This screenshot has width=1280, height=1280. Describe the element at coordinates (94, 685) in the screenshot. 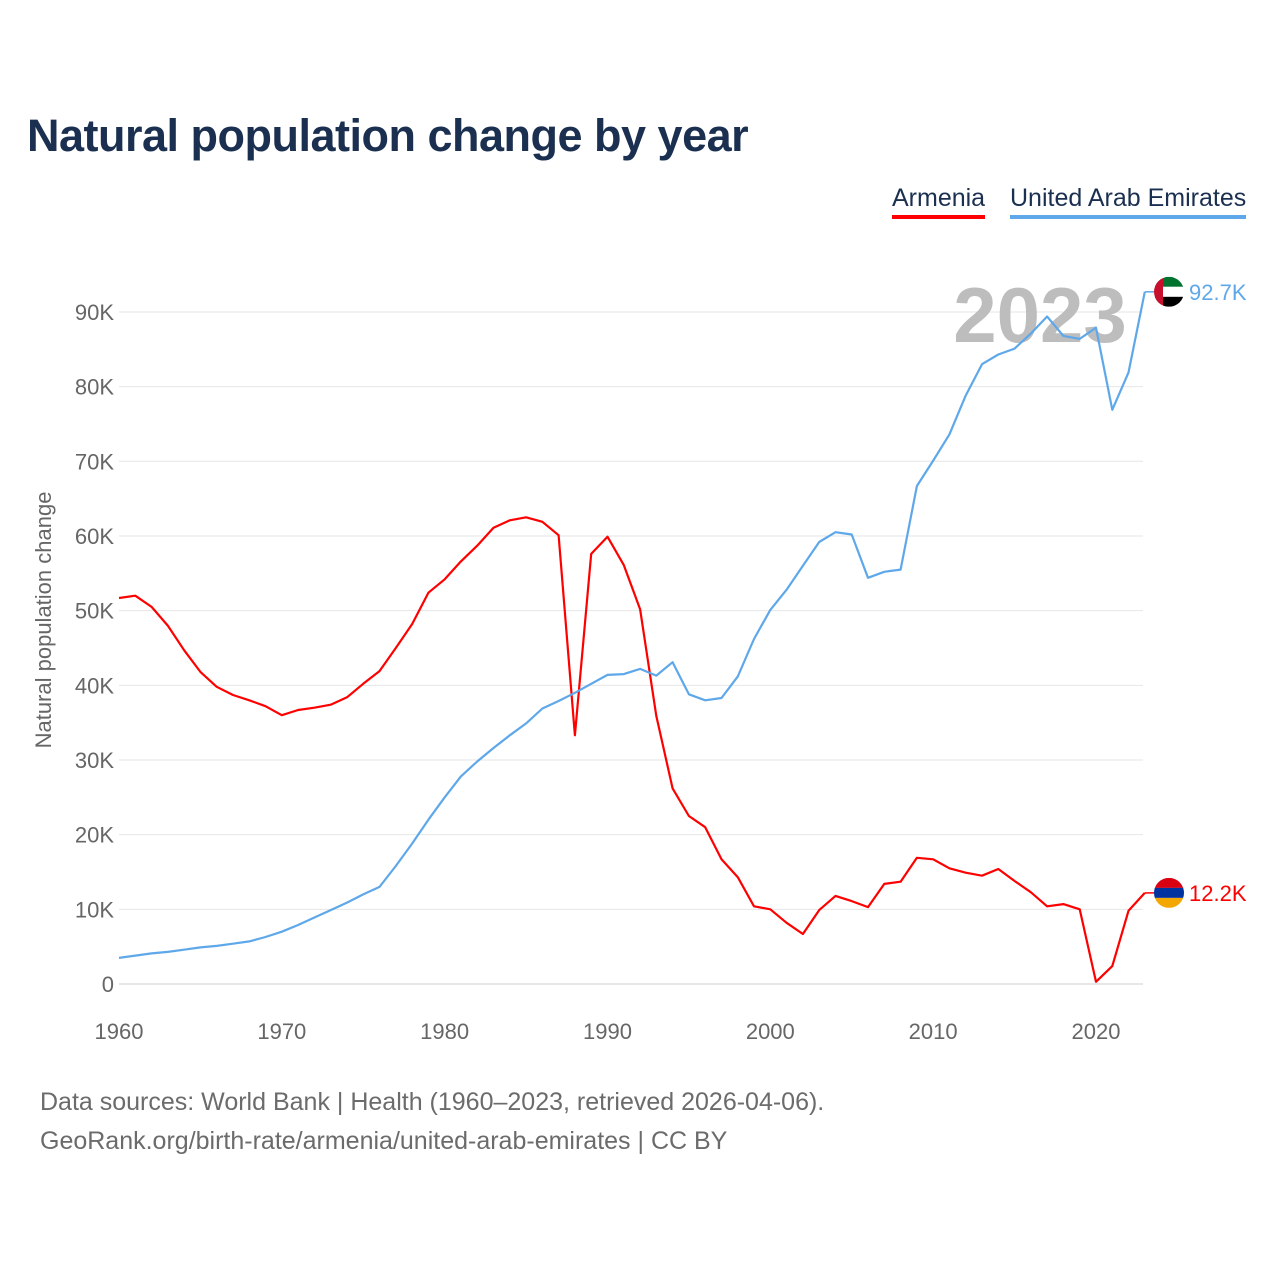

I see `y-tick-label: 40K` at that location.